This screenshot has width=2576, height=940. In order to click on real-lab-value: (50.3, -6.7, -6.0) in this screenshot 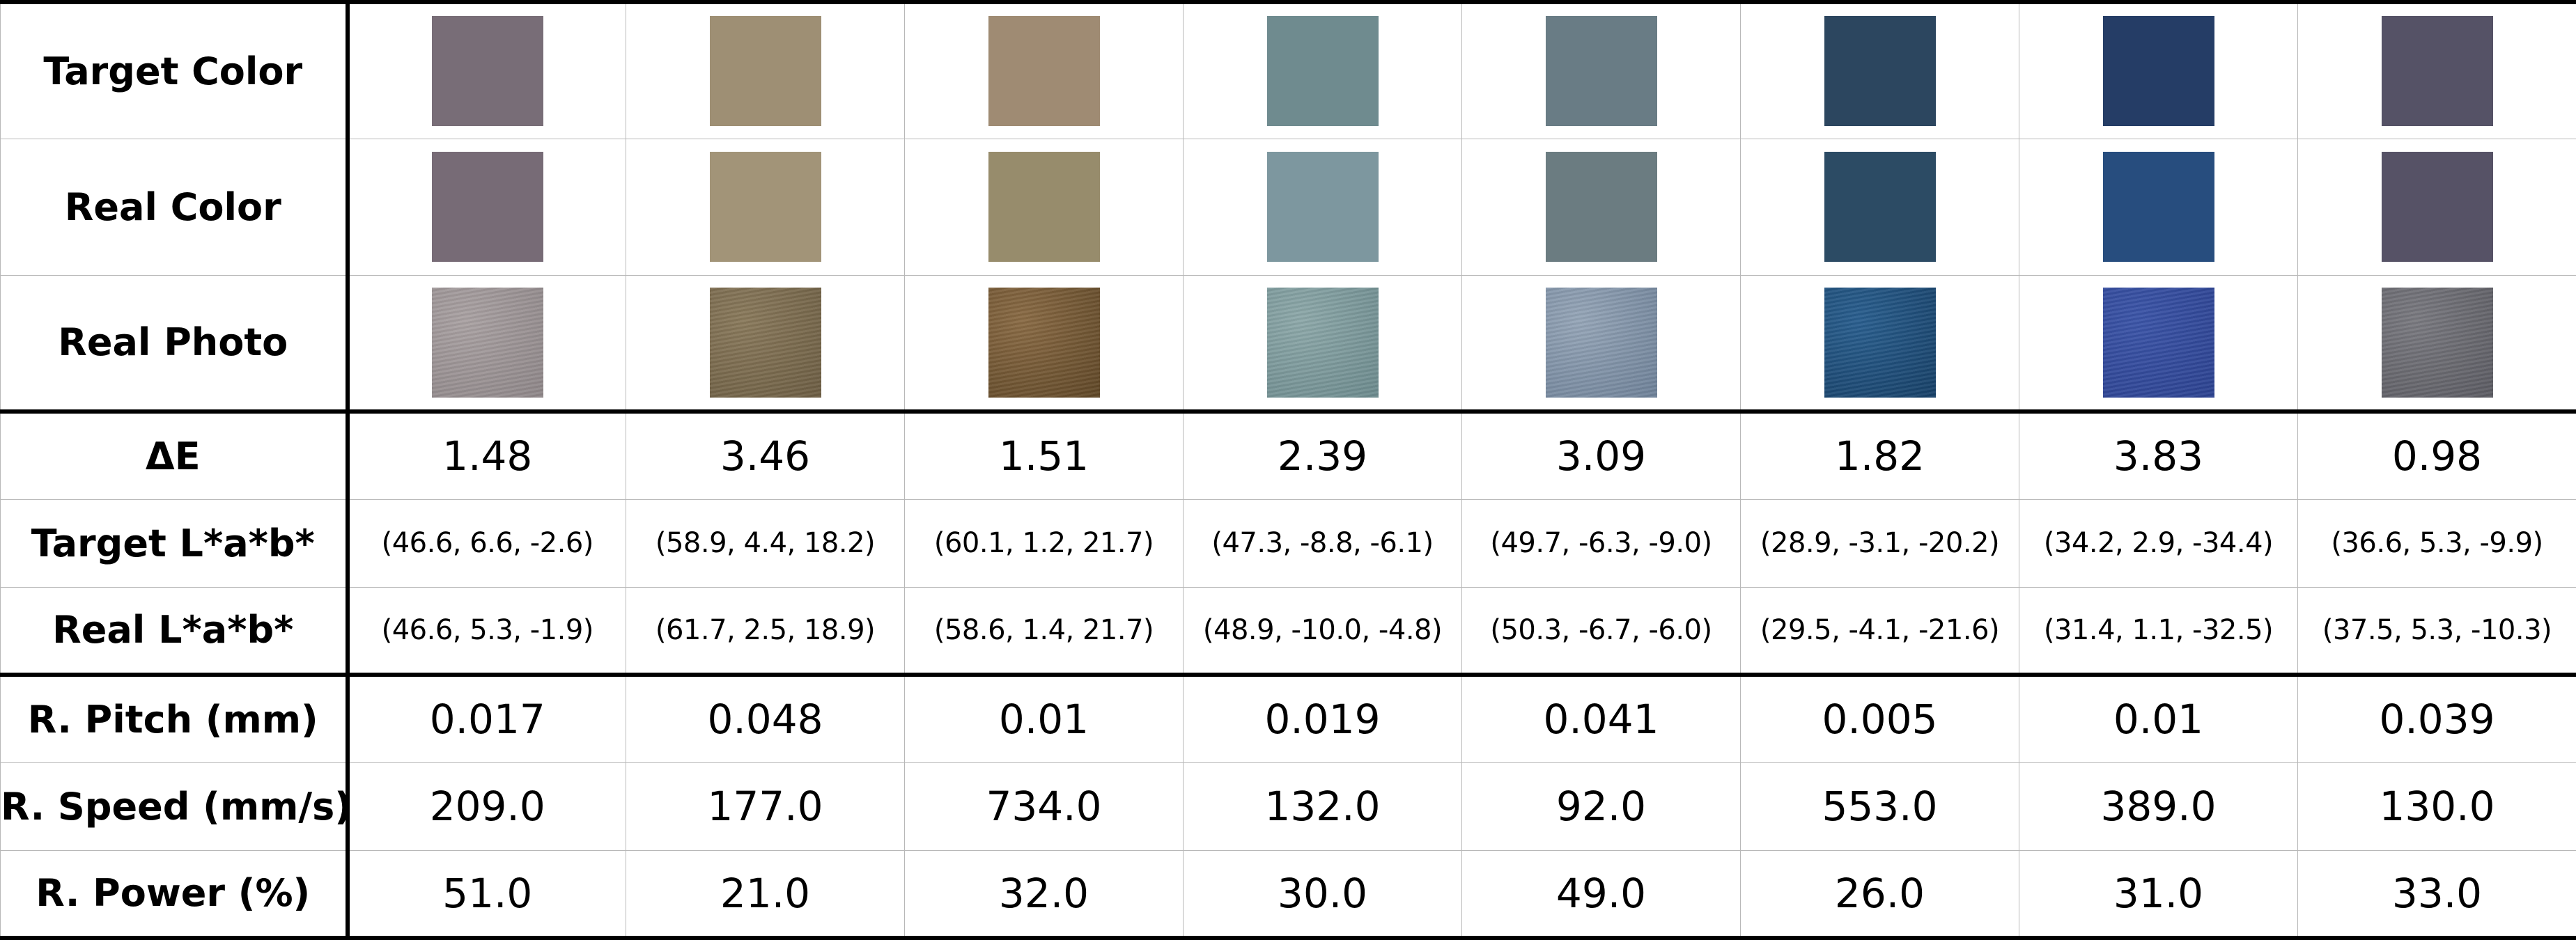, I will do `click(1601, 631)`.